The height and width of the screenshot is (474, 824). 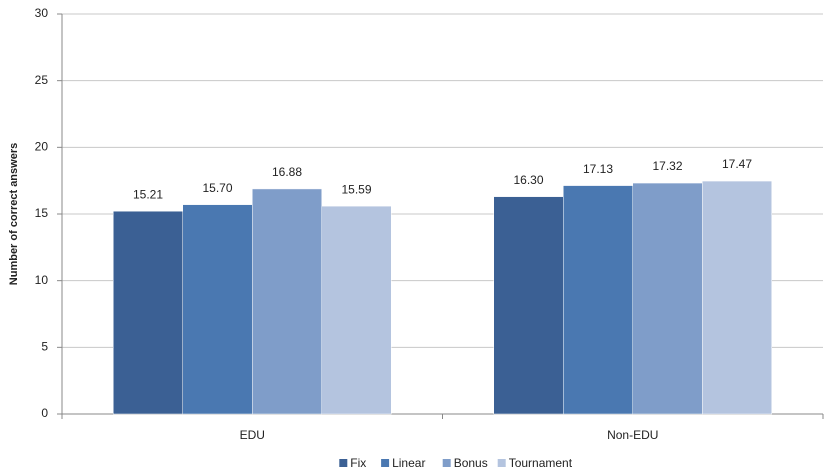 What do you see at coordinates (42, 213) in the screenshot?
I see `y-tick-label: 15` at bounding box center [42, 213].